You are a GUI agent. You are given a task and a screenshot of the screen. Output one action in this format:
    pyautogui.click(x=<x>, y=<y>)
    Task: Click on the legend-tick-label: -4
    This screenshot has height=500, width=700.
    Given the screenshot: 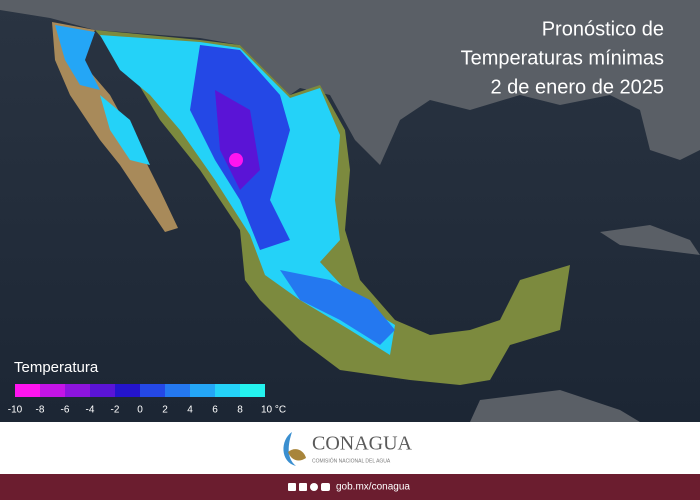 What is the action you would take?
    pyautogui.click(x=90, y=410)
    